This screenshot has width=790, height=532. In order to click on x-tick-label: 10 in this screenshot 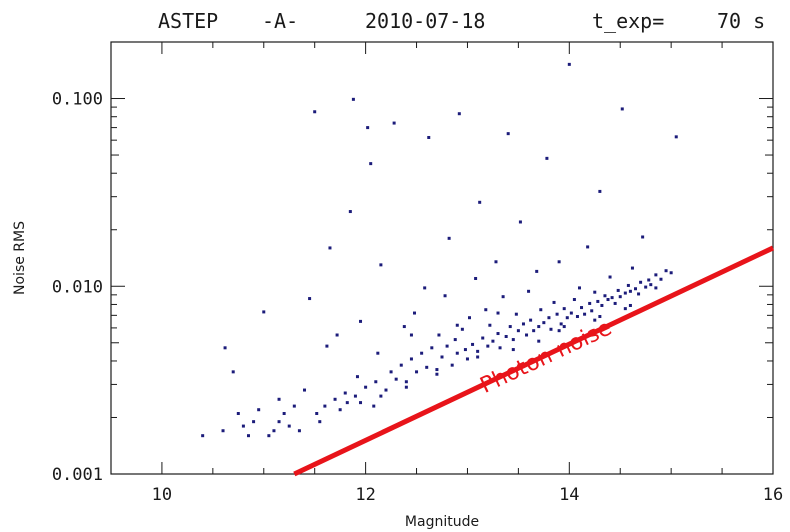, I will do `click(162, 495)`.